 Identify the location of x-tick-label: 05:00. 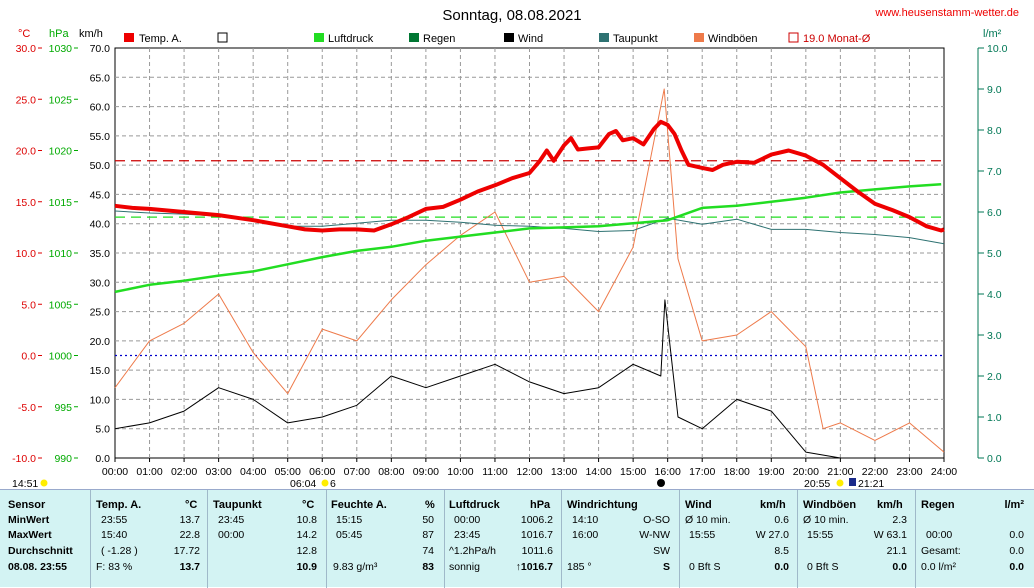
(288, 472).